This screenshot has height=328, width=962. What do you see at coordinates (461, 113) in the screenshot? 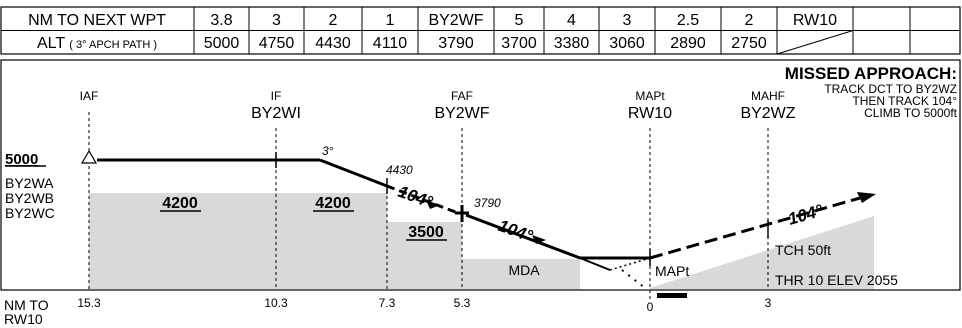
I see `fix-name-faf: BY2WF` at bounding box center [461, 113].